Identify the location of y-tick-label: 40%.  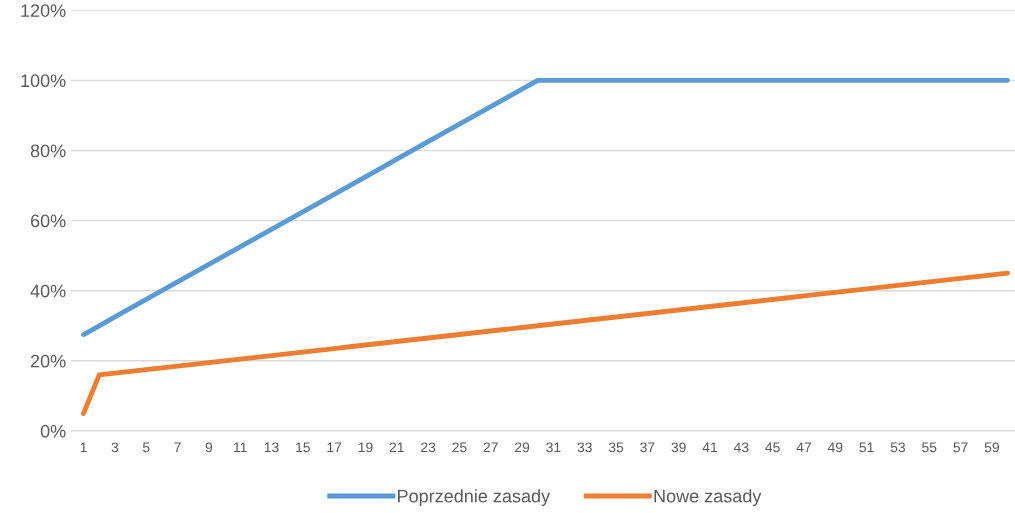
(48, 291).